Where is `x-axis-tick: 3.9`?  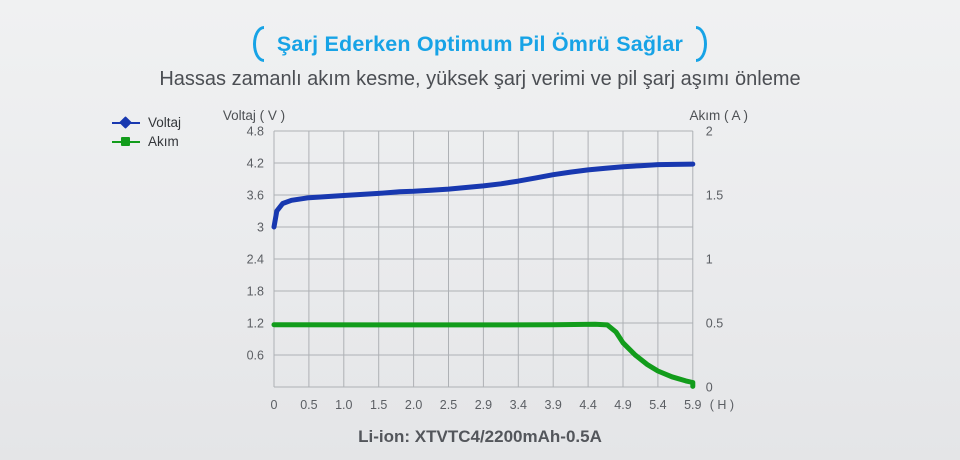
x-axis-tick: 3.9 is located at coordinates (553, 405).